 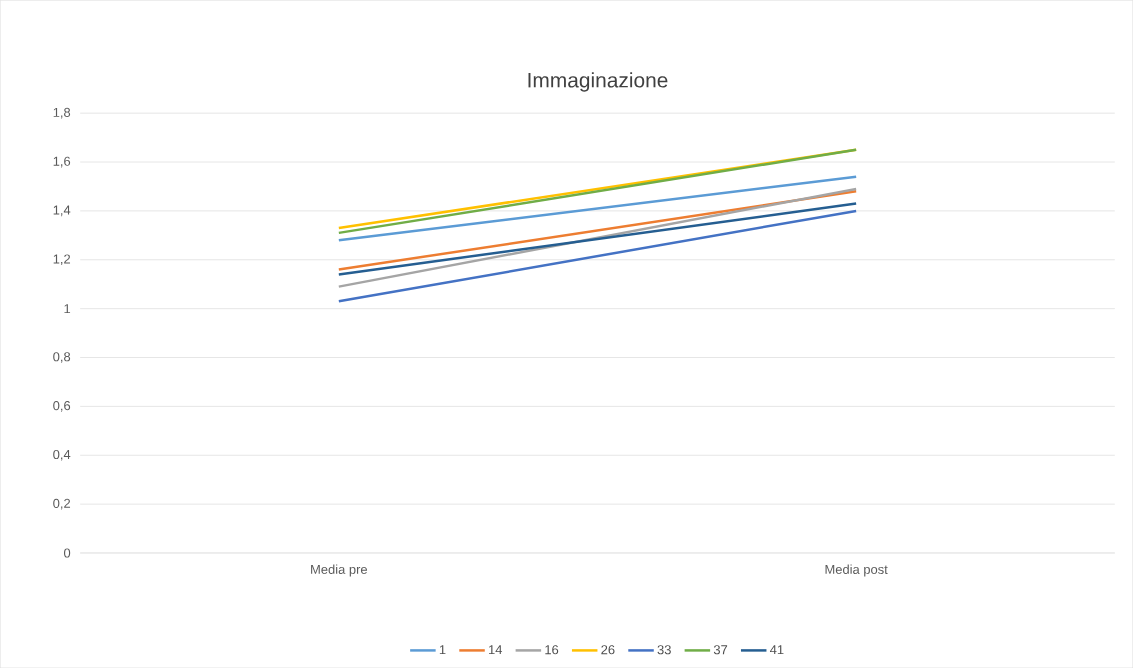 What do you see at coordinates (776, 650) in the screenshot?
I see `legend-label: 41` at bounding box center [776, 650].